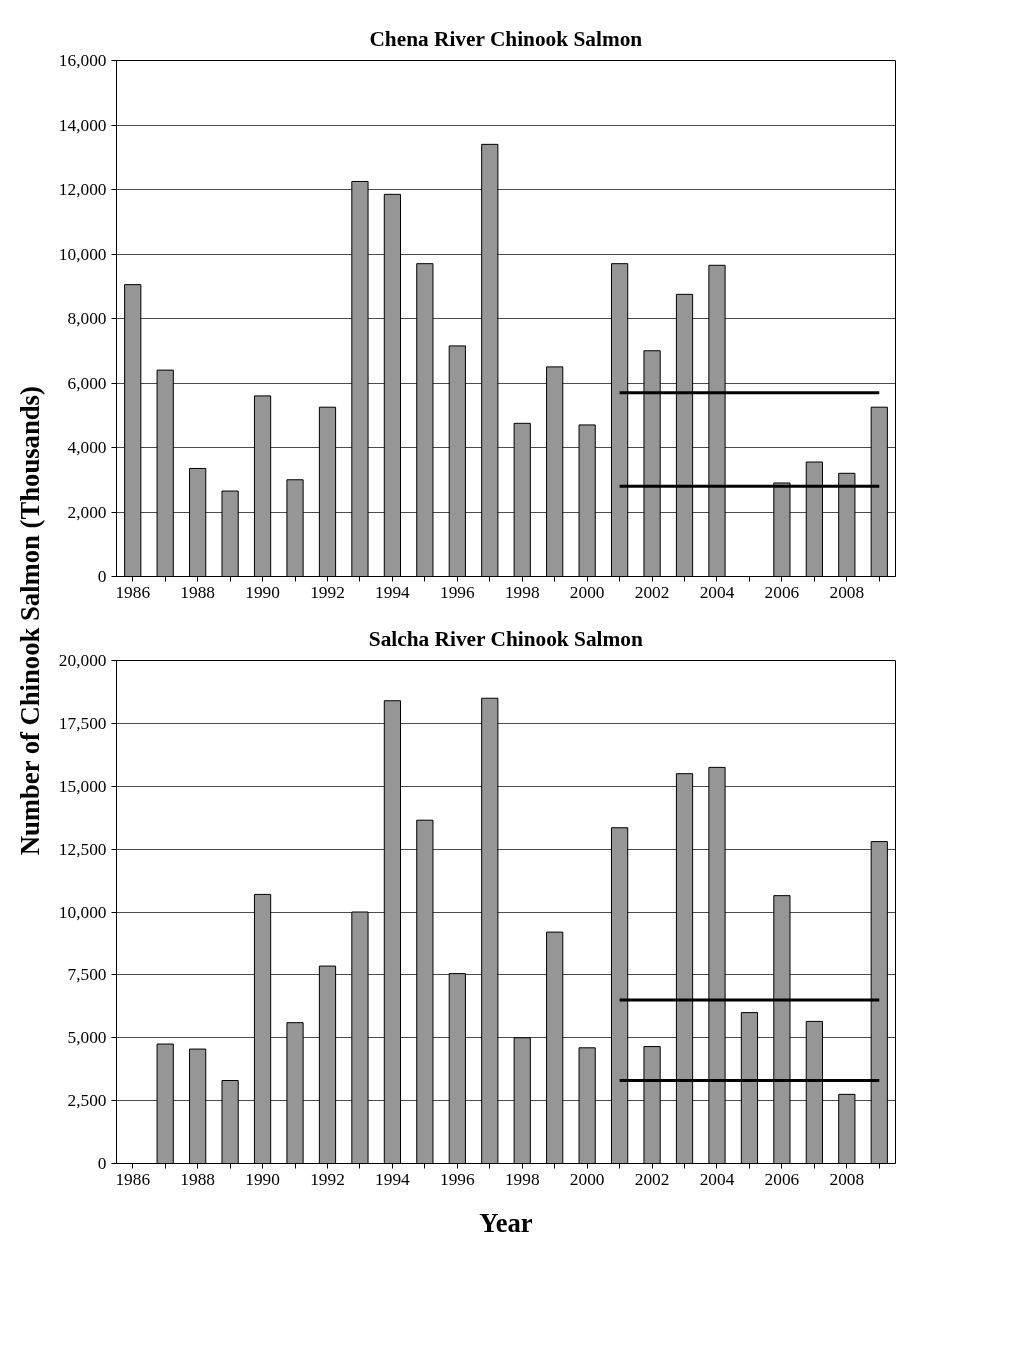  Describe the element at coordinates (87, 383) in the screenshot. I see `y-tick-label: 6,000` at that location.